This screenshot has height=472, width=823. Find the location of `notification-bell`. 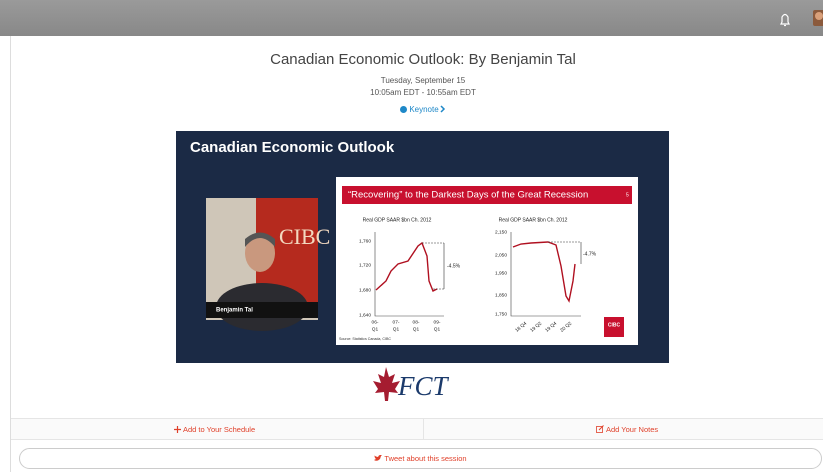

notification-bell is located at coordinates (785, 20).